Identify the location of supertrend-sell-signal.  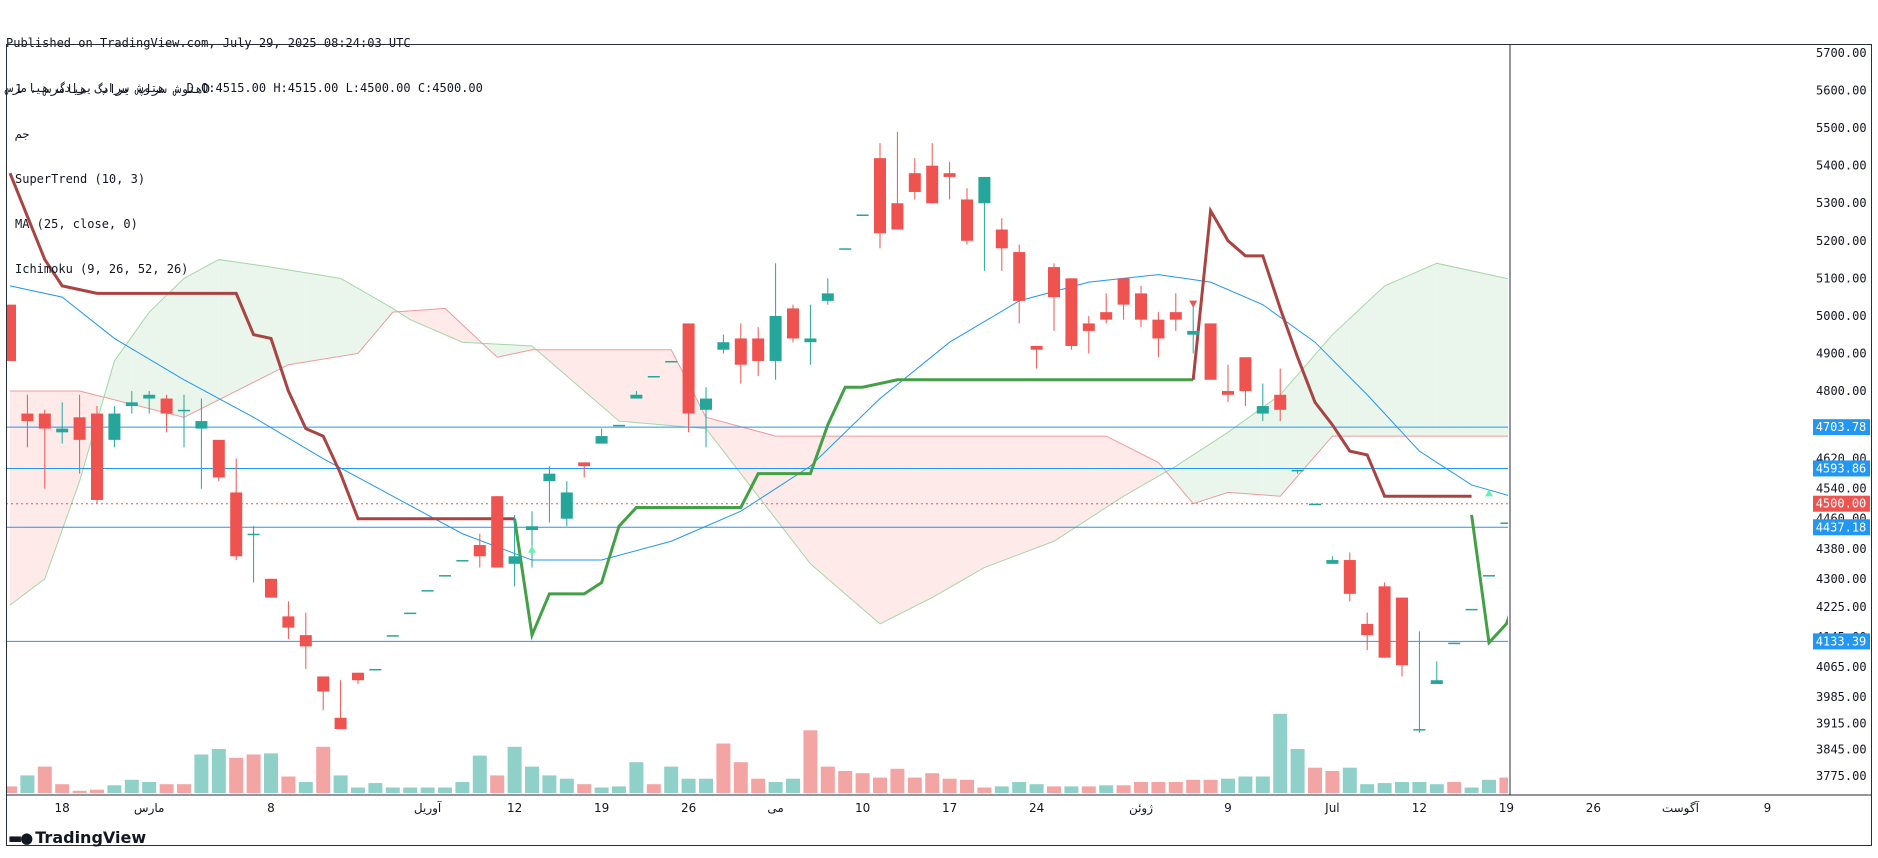
(1193, 304).